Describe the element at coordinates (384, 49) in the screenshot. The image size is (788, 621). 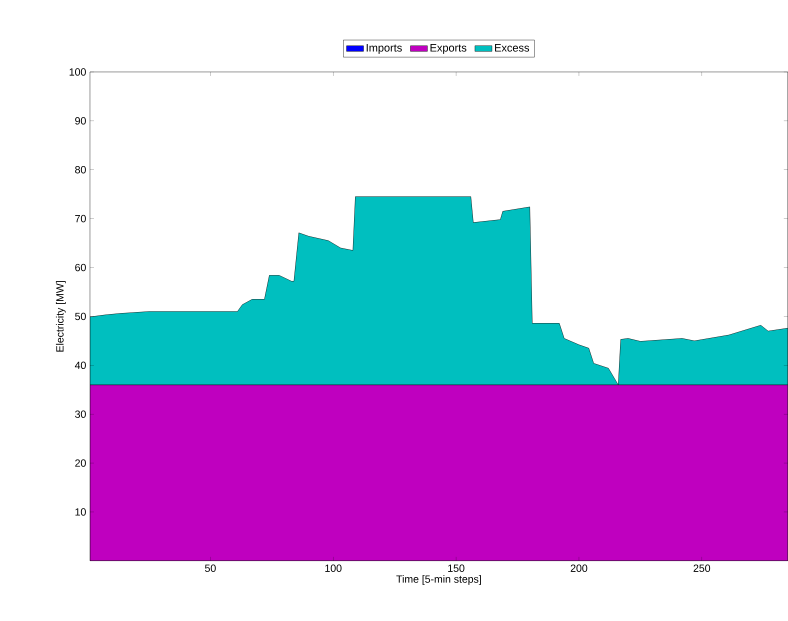
I see `legend-label: Imports` at that location.